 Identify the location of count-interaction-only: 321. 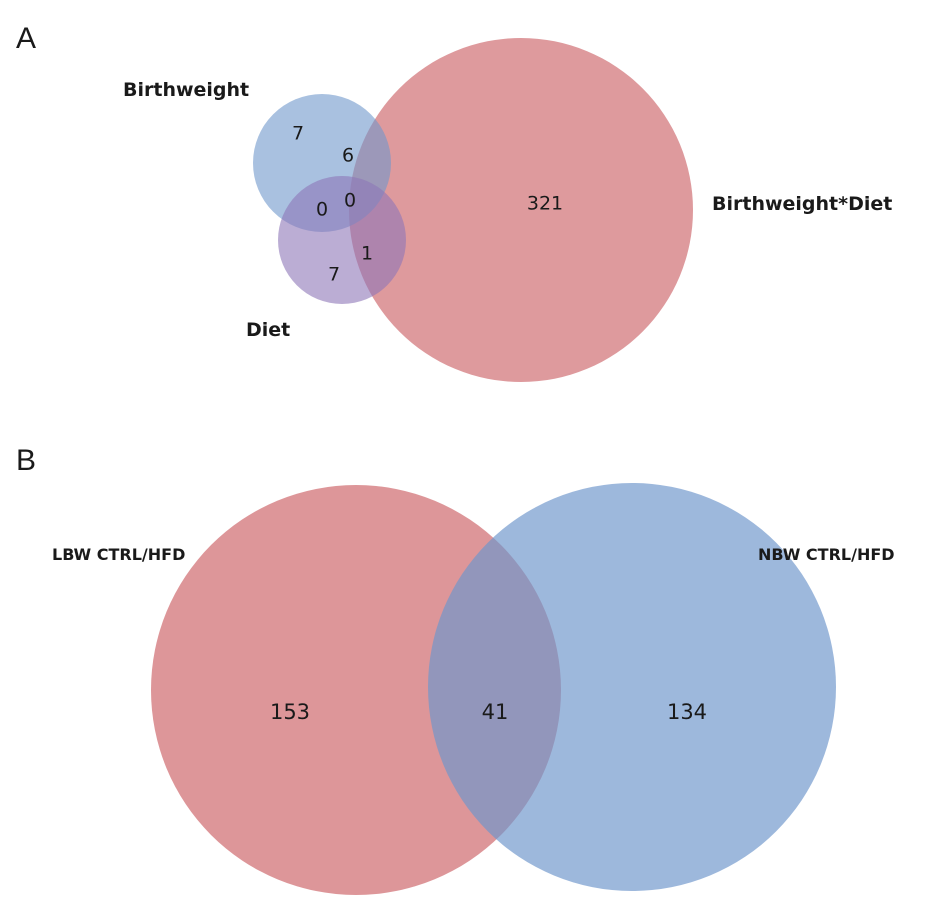
(545, 204).